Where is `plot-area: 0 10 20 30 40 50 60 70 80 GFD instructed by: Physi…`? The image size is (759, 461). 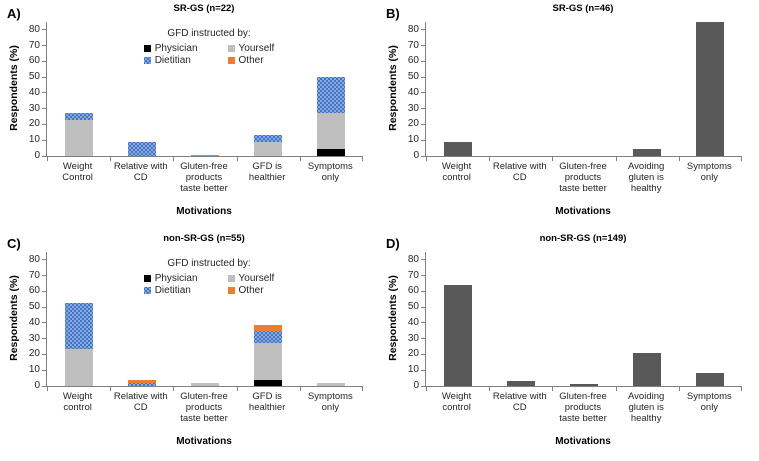
plot-area: 0 10 20 30 40 50 60 70 80 GFD instructed by: Physi… is located at coordinates (196, 321).